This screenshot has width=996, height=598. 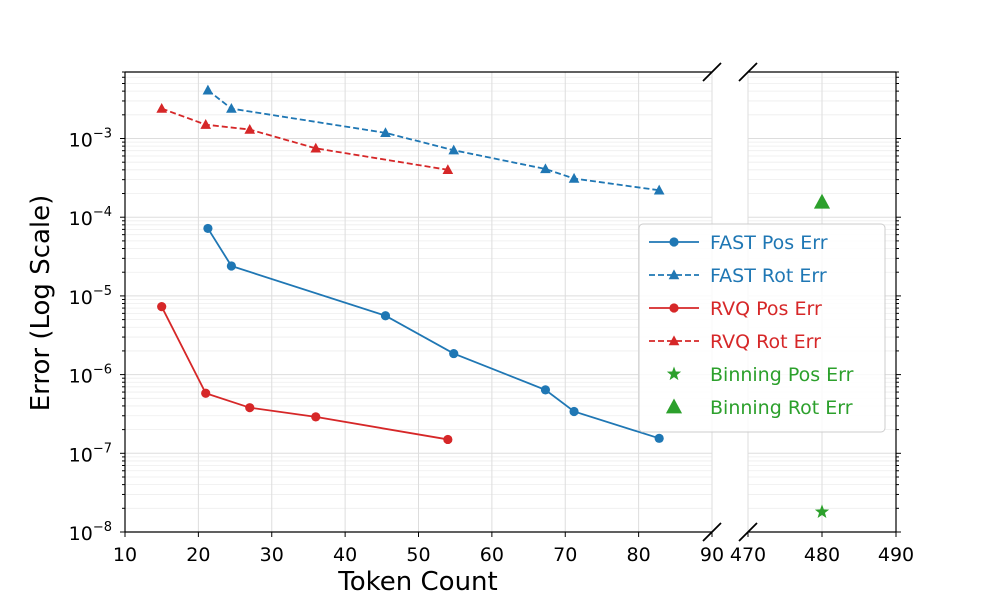 I want to click on y-tick-exponent: −8, so click(x=102, y=527).